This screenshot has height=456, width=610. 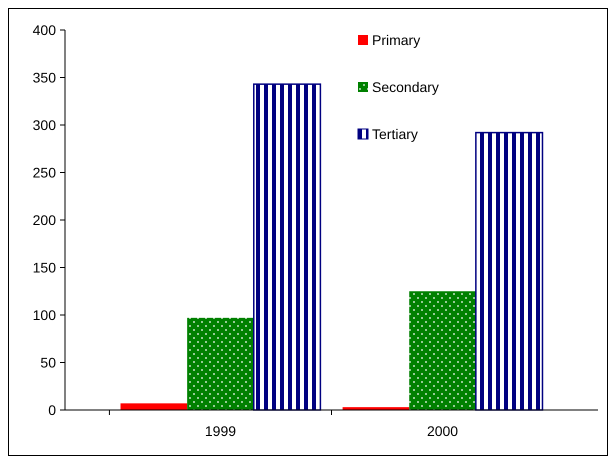 I want to click on legend-label: Tertiary, so click(x=395, y=134).